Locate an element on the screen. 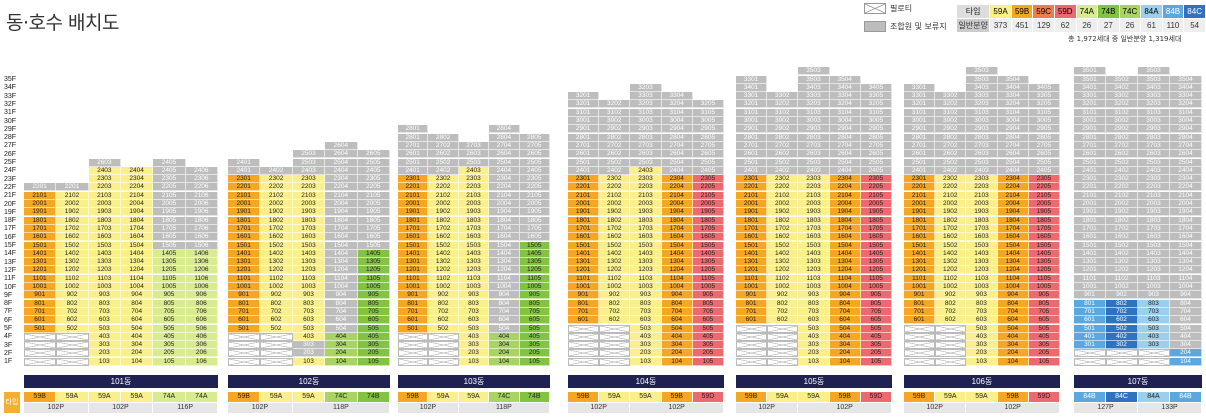 The image size is (1206, 417). unit-cell: 1503 is located at coordinates (309, 245).